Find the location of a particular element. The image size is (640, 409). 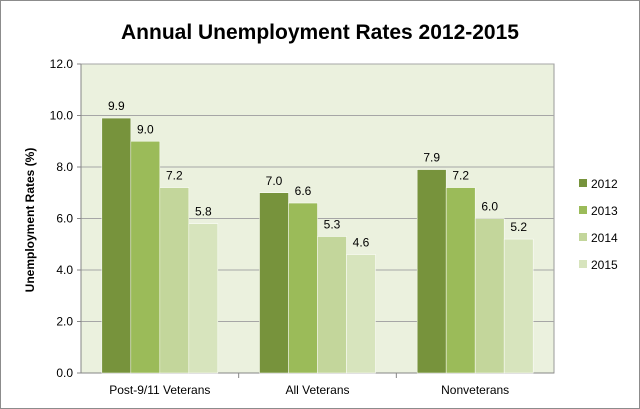

legend-label: 2014 is located at coordinates (604, 238).